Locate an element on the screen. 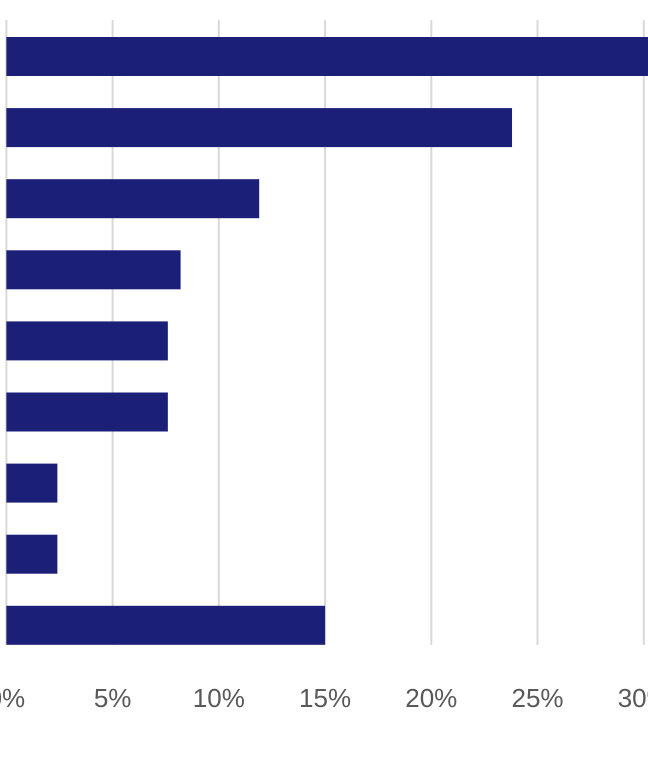 The image size is (648, 760). x-tick-label-1: 5% is located at coordinates (113, 698).